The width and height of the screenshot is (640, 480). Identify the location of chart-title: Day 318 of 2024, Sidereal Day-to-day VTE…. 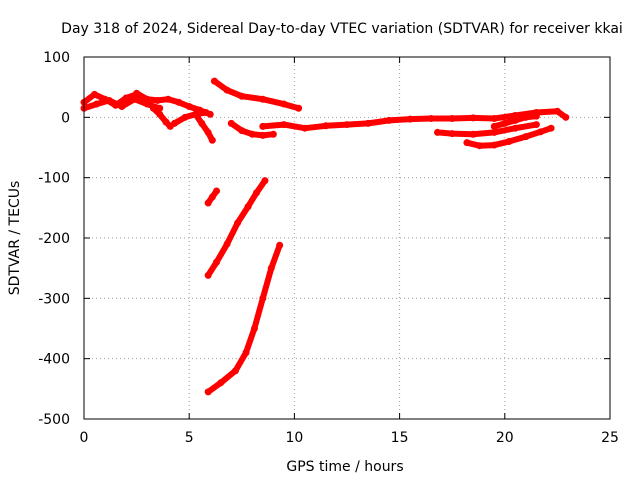
(342, 29).